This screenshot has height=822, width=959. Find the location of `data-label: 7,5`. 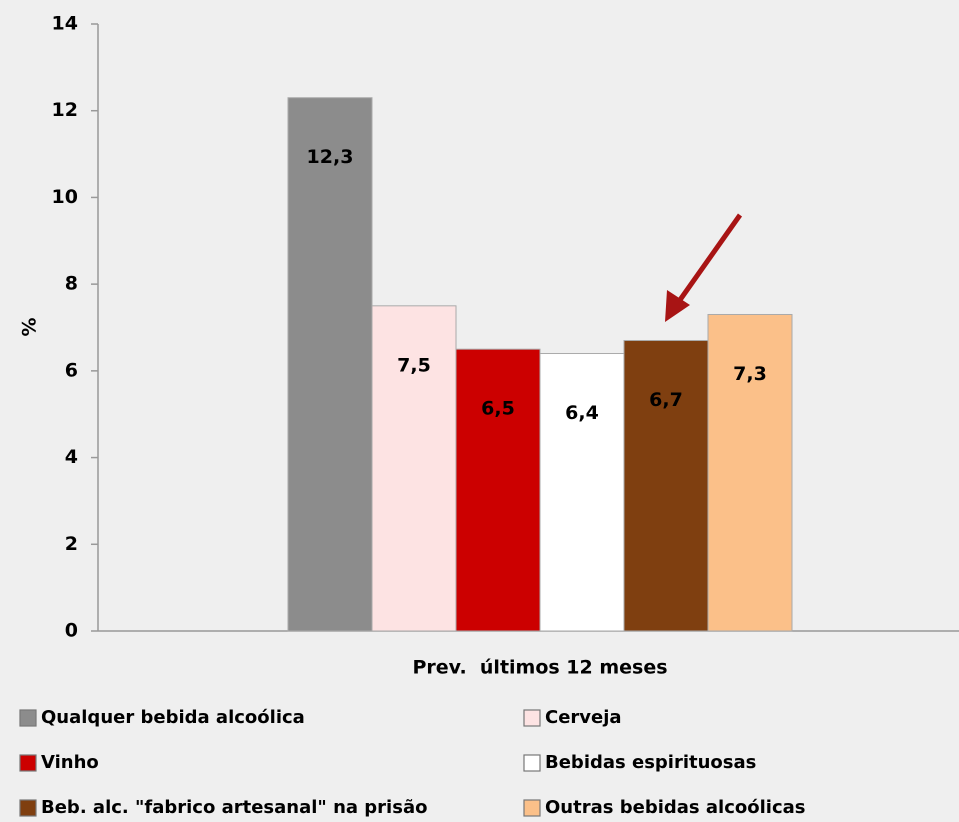

data-label: 7,5 is located at coordinates (414, 365).